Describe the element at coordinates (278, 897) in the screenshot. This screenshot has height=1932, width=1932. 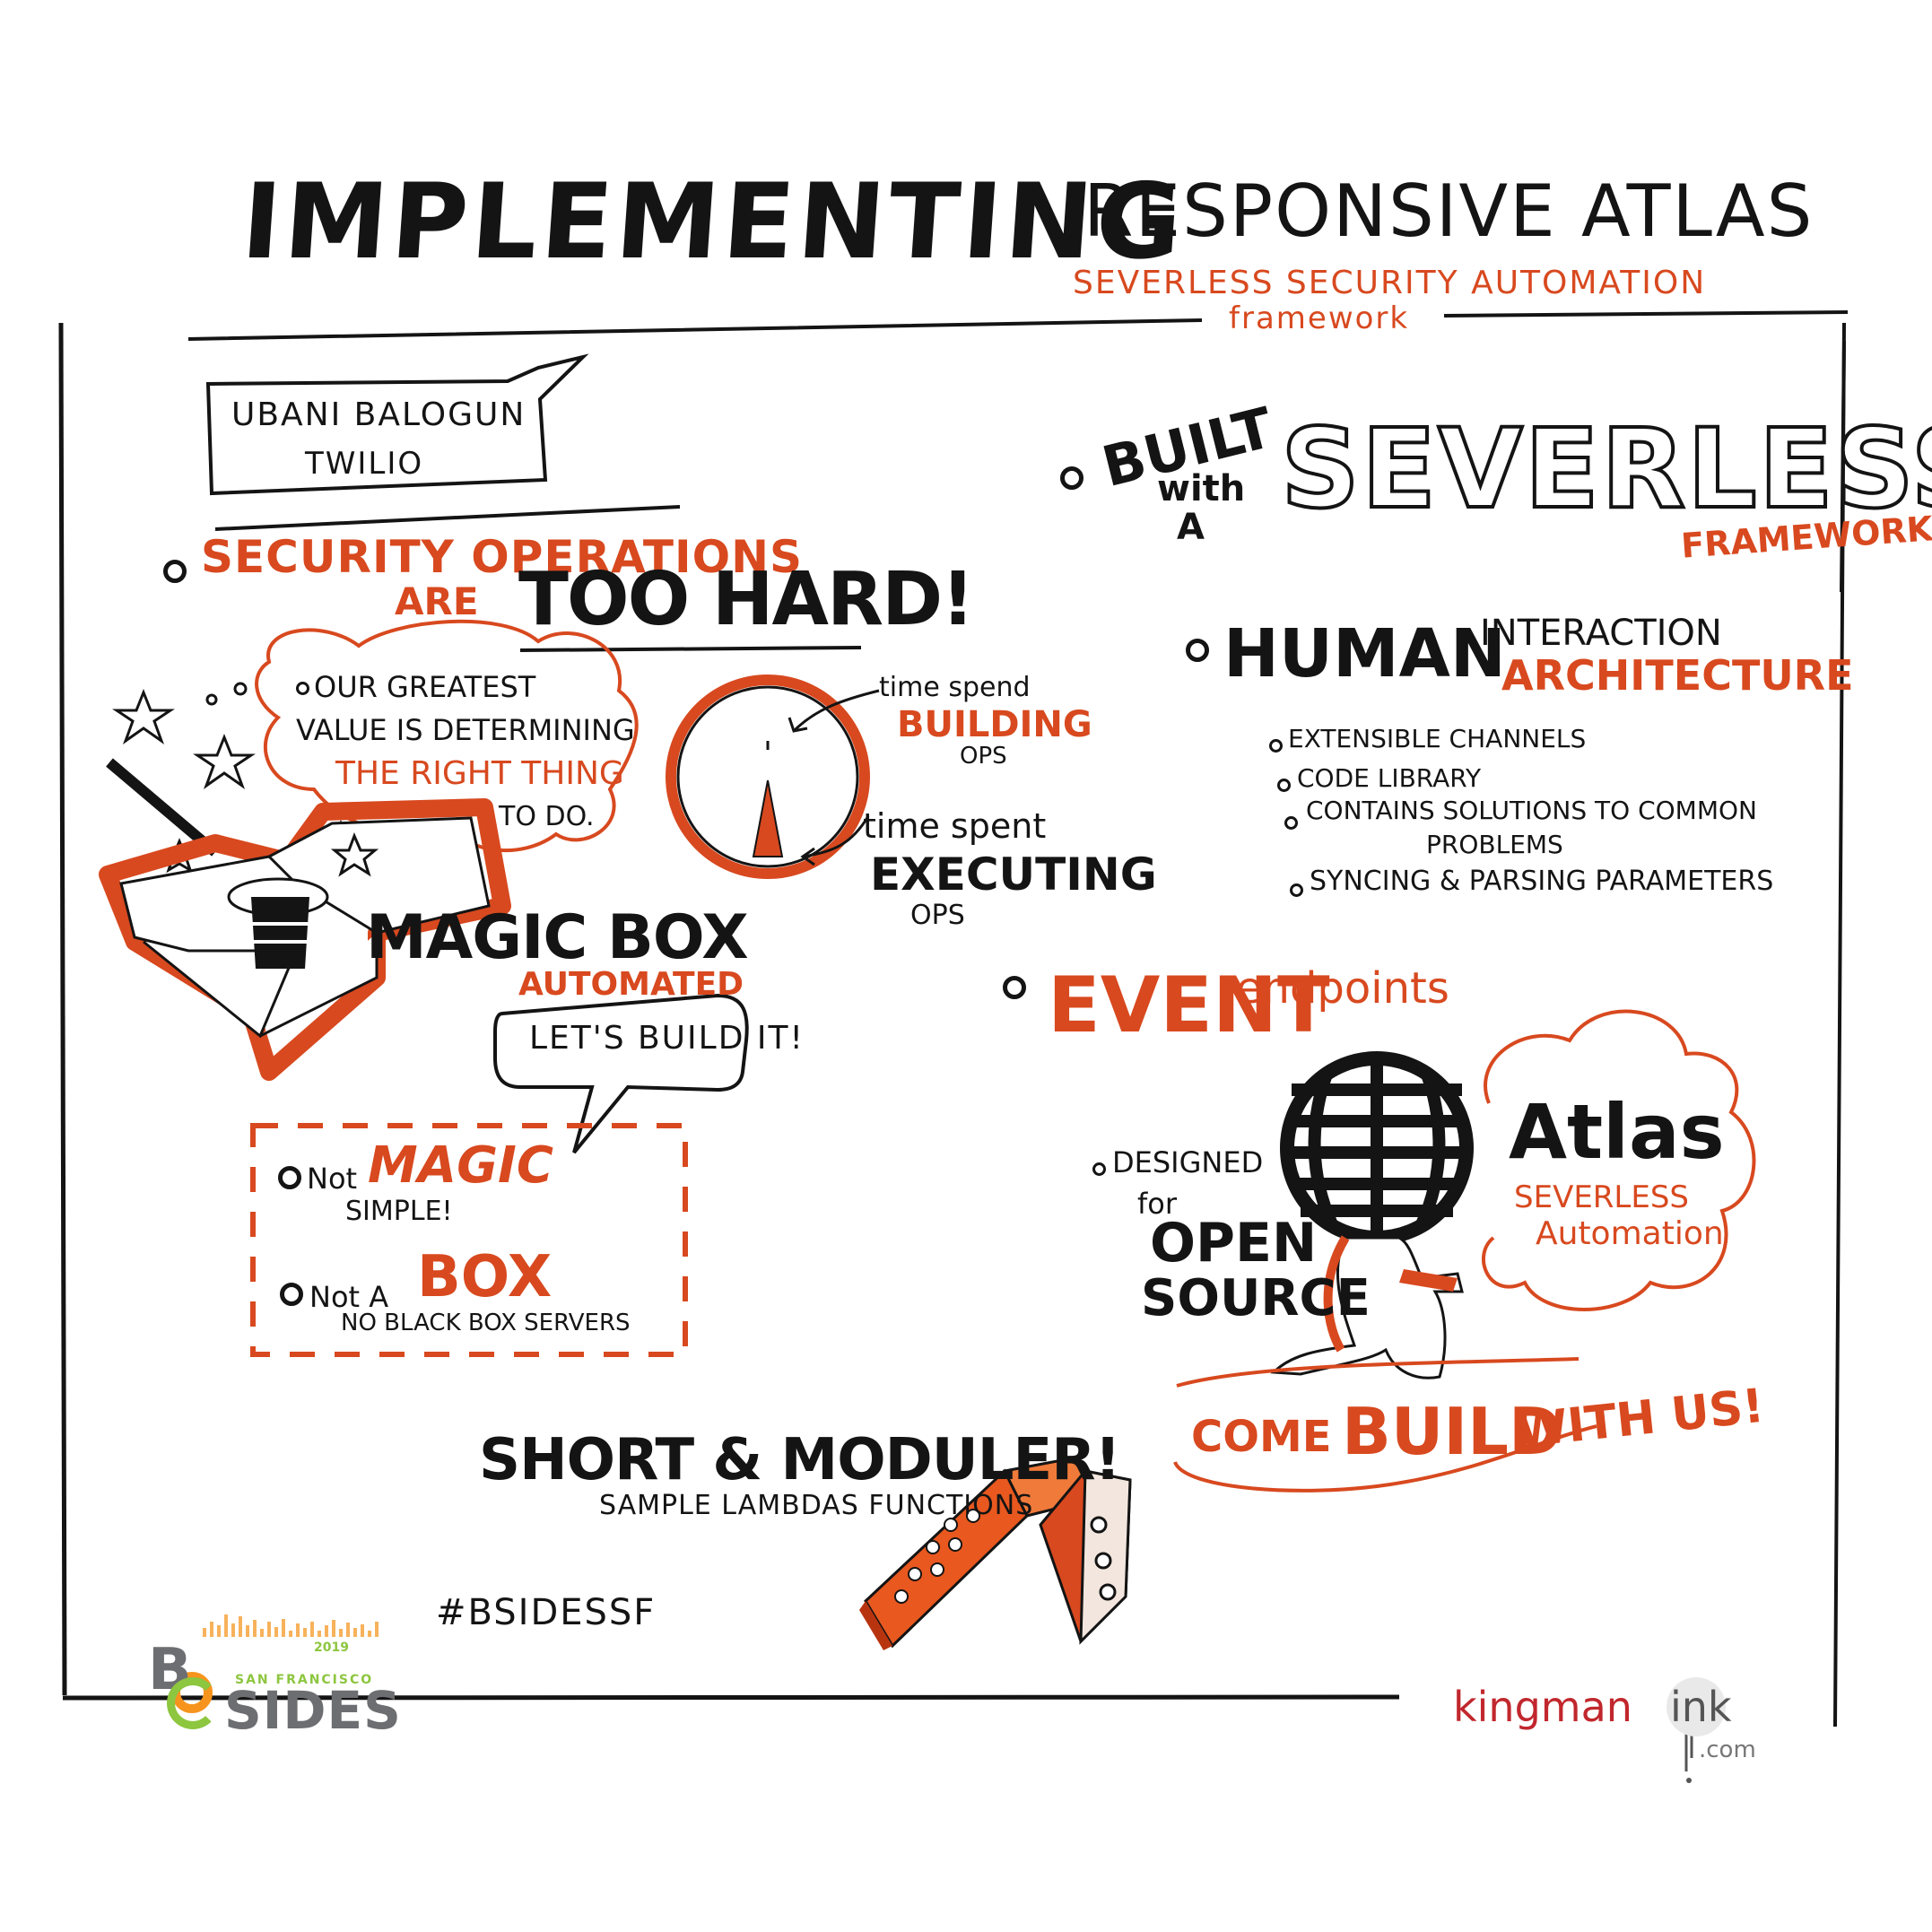
I see `top-hat-brim` at that location.